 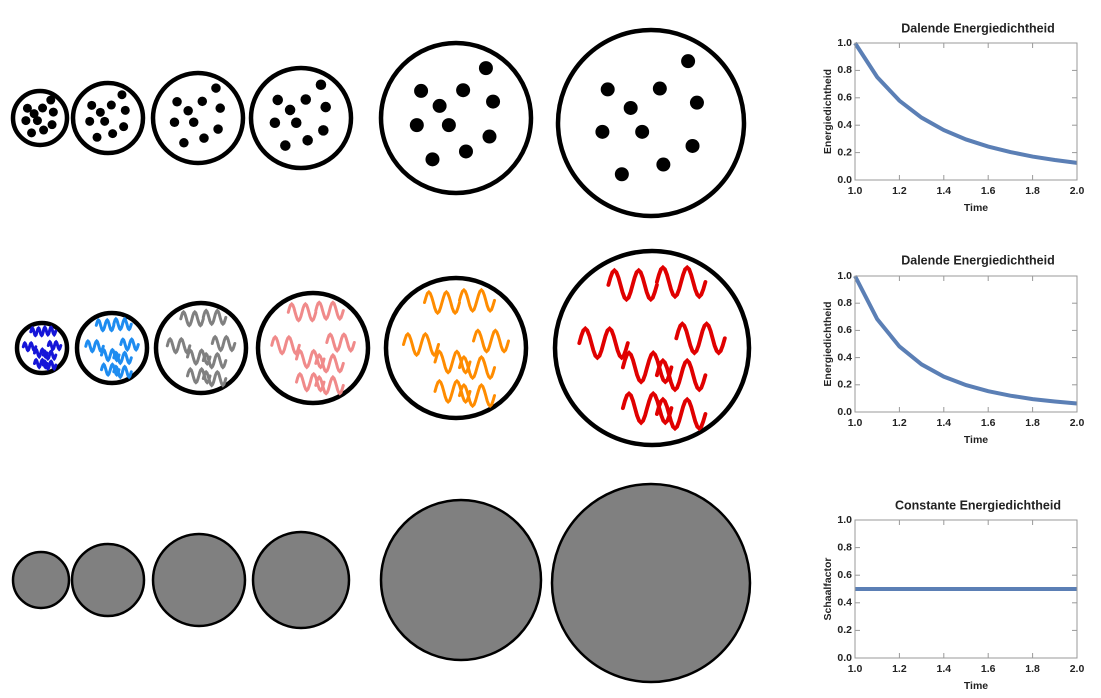 What do you see at coordinates (844, 180) in the screenshot?
I see `y-tick-label: 0.0` at bounding box center [844, 180].